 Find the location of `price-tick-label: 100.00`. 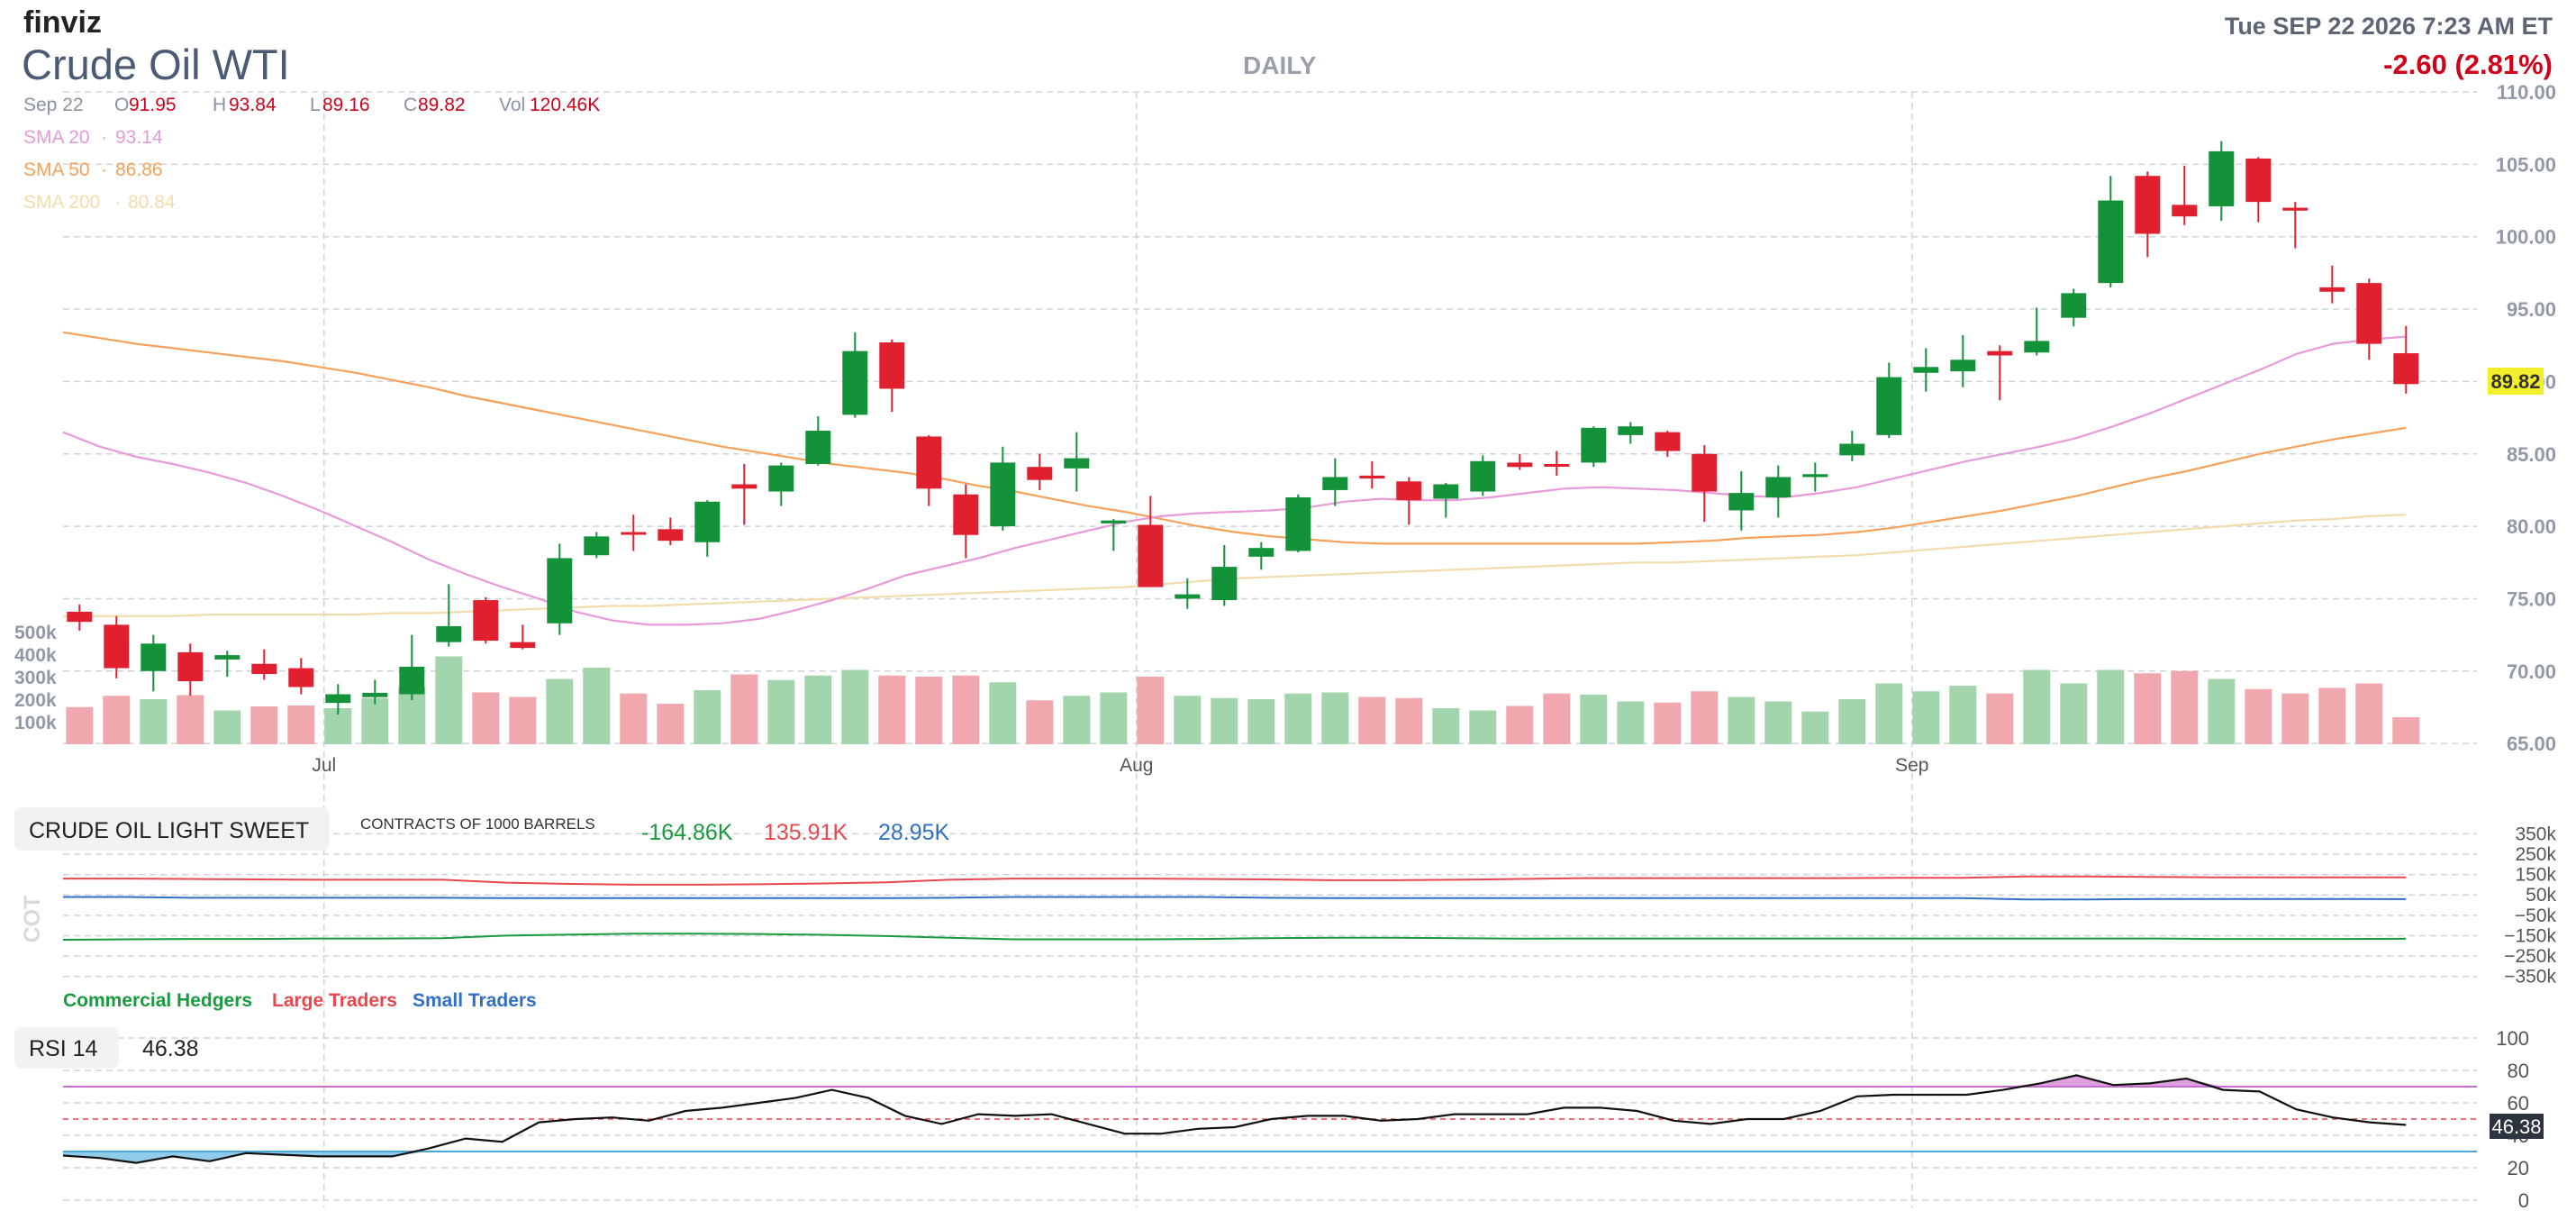

price-tick-label: 100.00 is located at coordinates (2526, 237).